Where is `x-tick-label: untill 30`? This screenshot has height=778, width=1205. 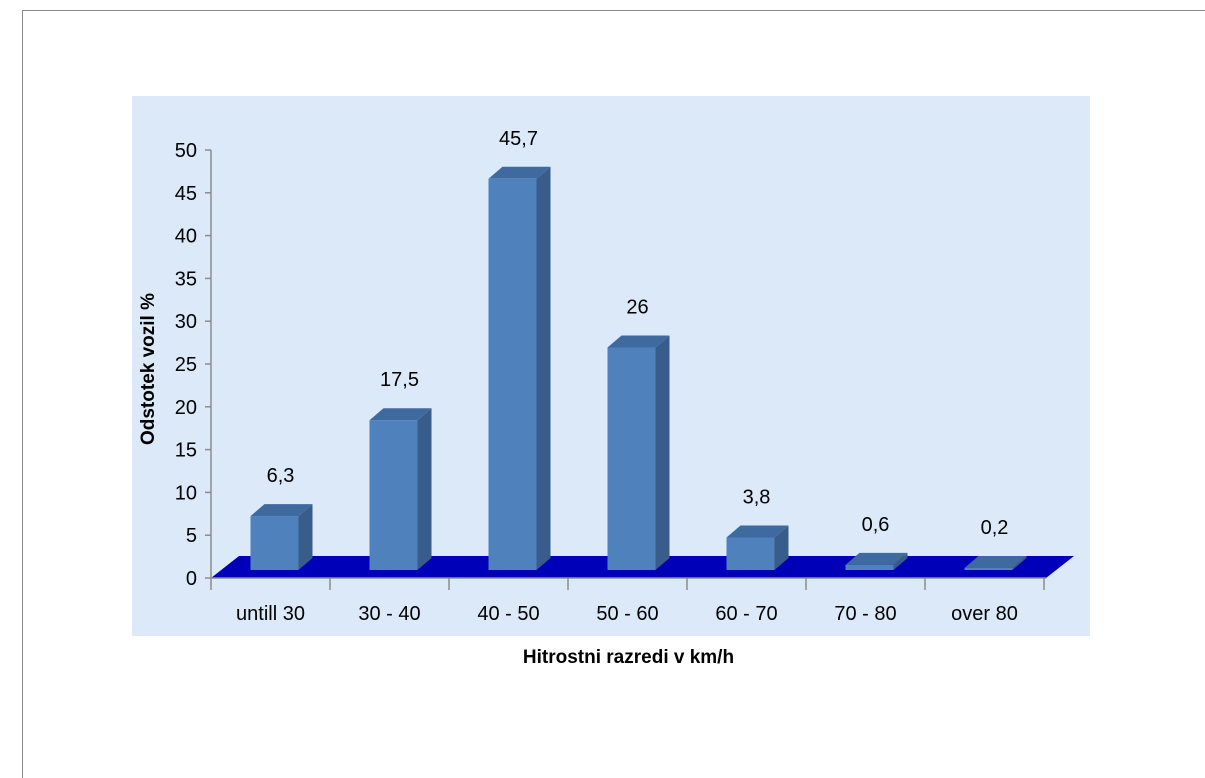 x-tick-label: untill 30 is located at coordinates (270, 614).